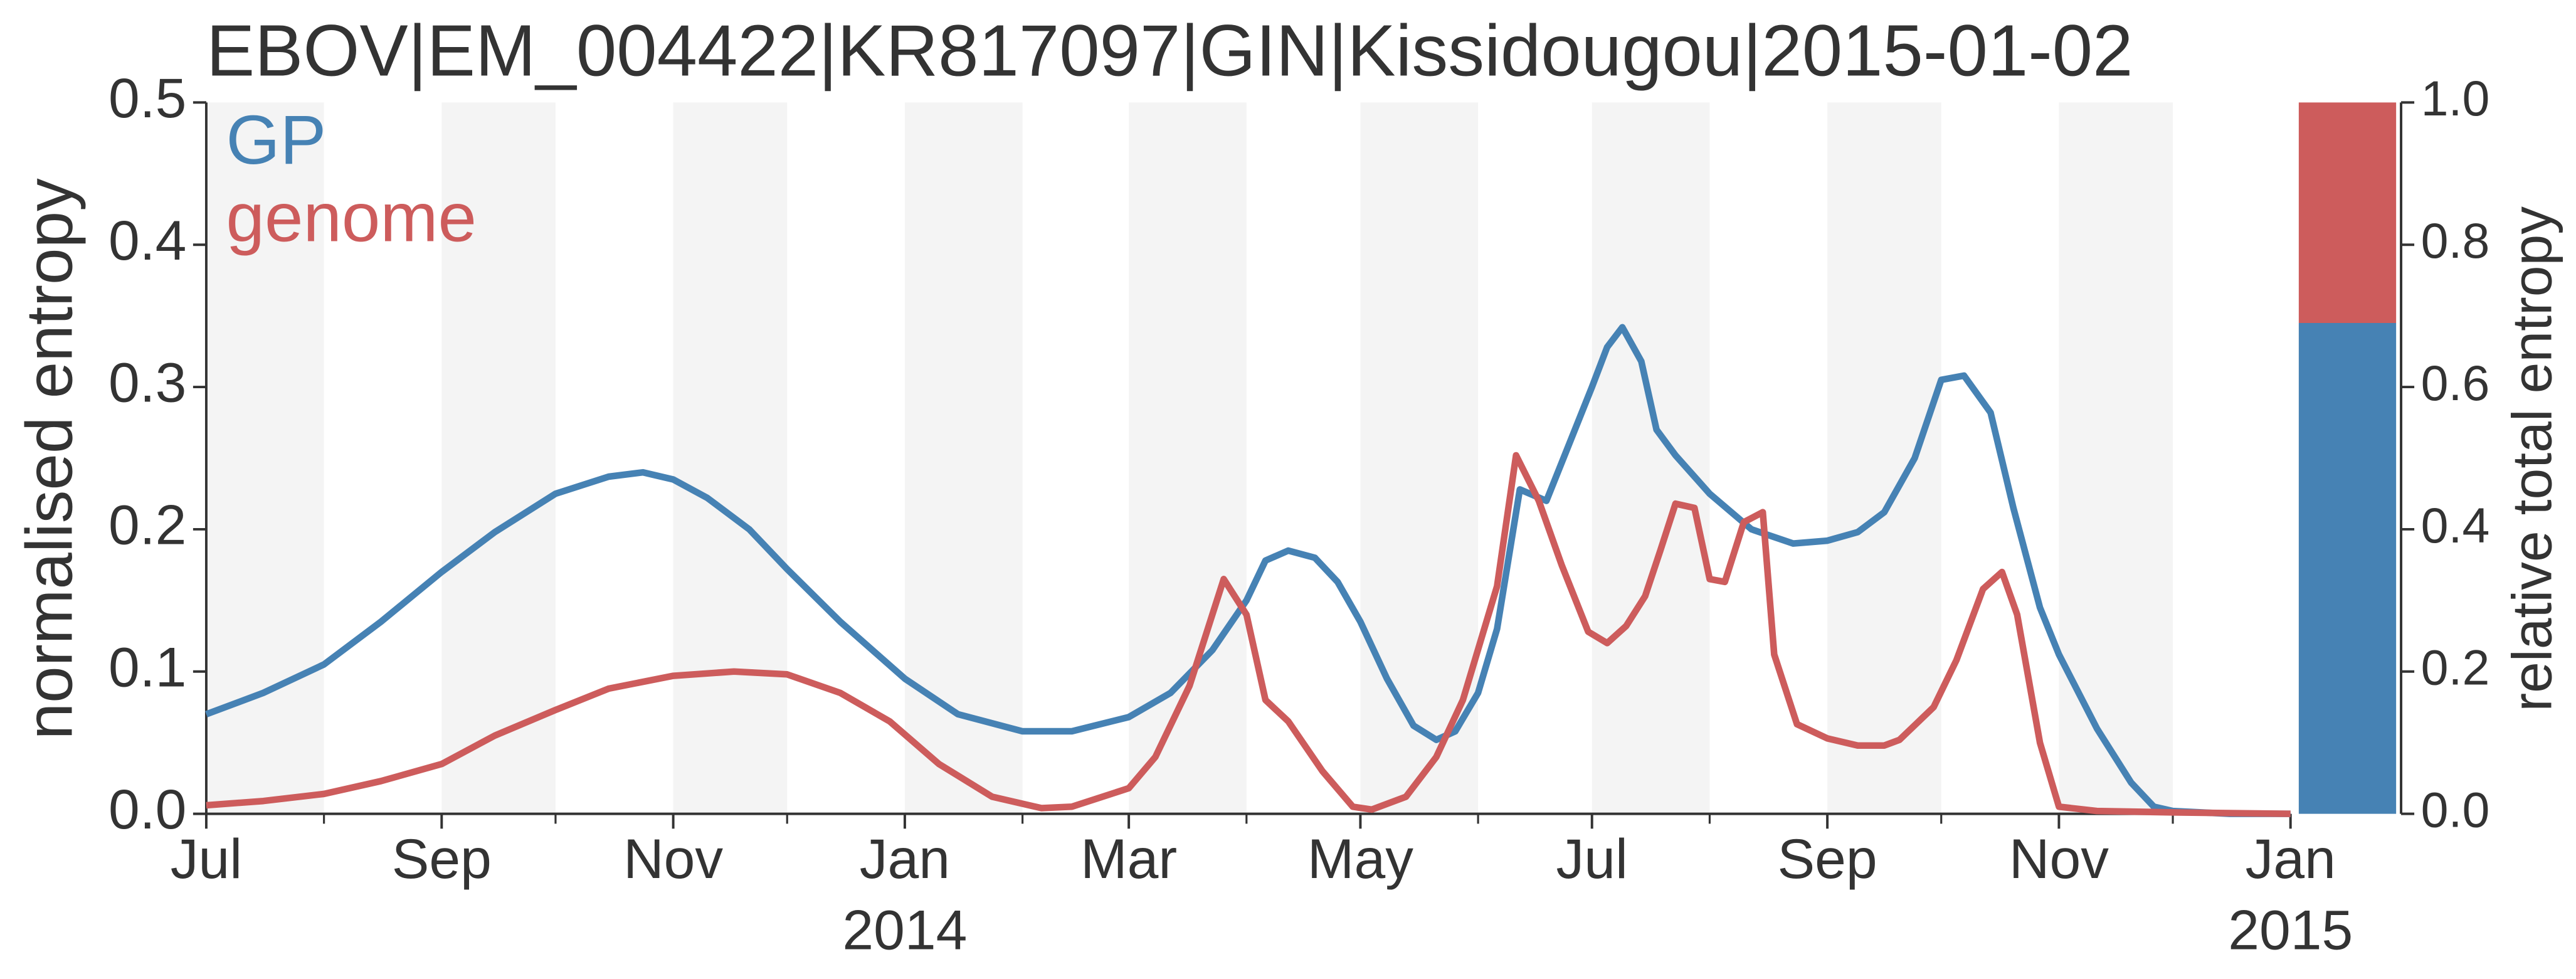 The width and height of the screenshot is (2576, 979). I want to click on y-tick-label: 0.0, so click(147, 809).